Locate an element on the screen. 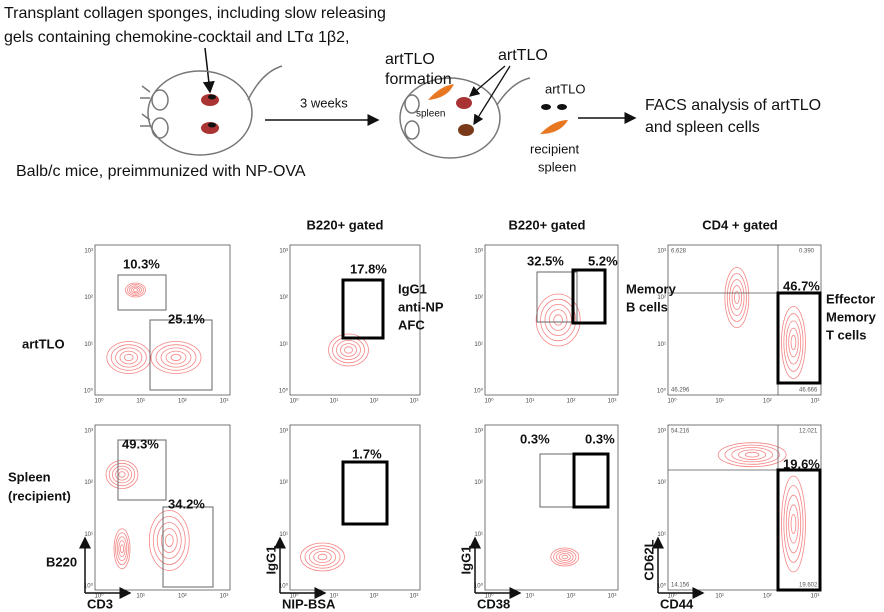 The image size is (884, 612). spleen-icon is located at coordinates (554, 127).